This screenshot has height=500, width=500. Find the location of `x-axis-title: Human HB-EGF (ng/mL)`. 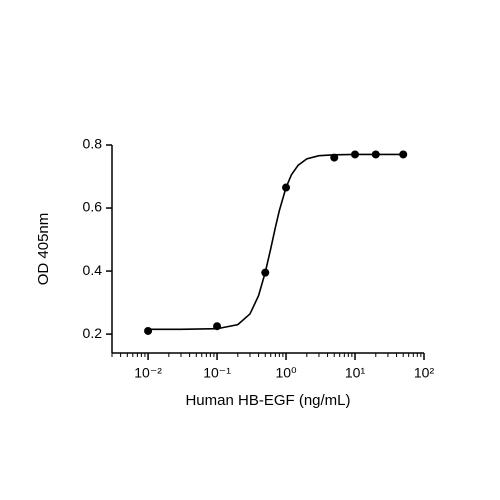

x-axis-title: Human HB-EGF (ng/mL) is located at coordinates (267, 400).